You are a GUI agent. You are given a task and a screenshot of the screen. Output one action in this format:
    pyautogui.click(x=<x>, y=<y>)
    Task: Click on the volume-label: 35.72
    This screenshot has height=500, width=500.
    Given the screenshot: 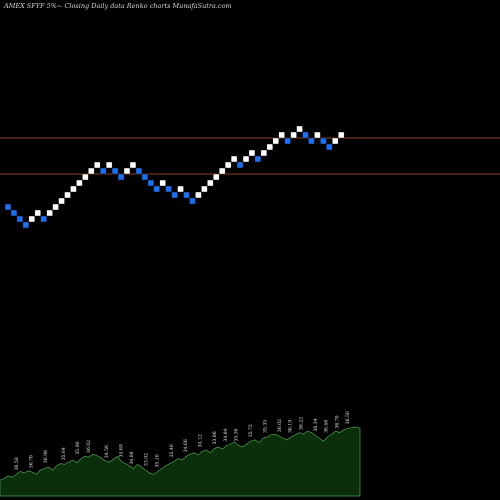 What is the action you would take?
    pyautogui.click(x=251, y=430)
    